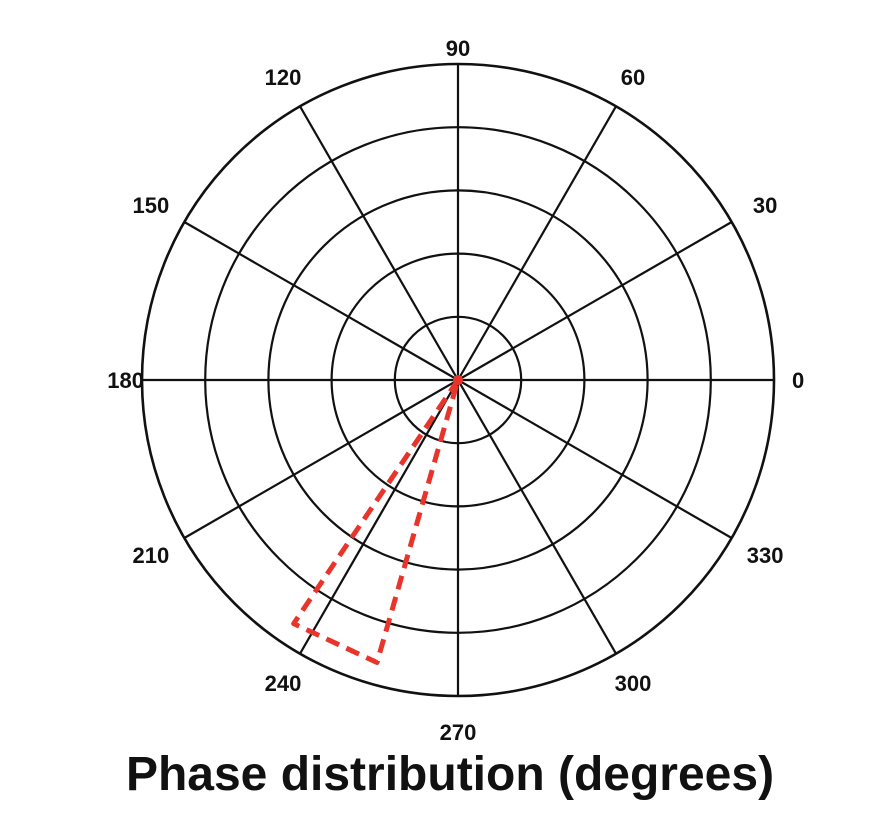  I want to click on tick-label-30: 30, so click(765, 205).